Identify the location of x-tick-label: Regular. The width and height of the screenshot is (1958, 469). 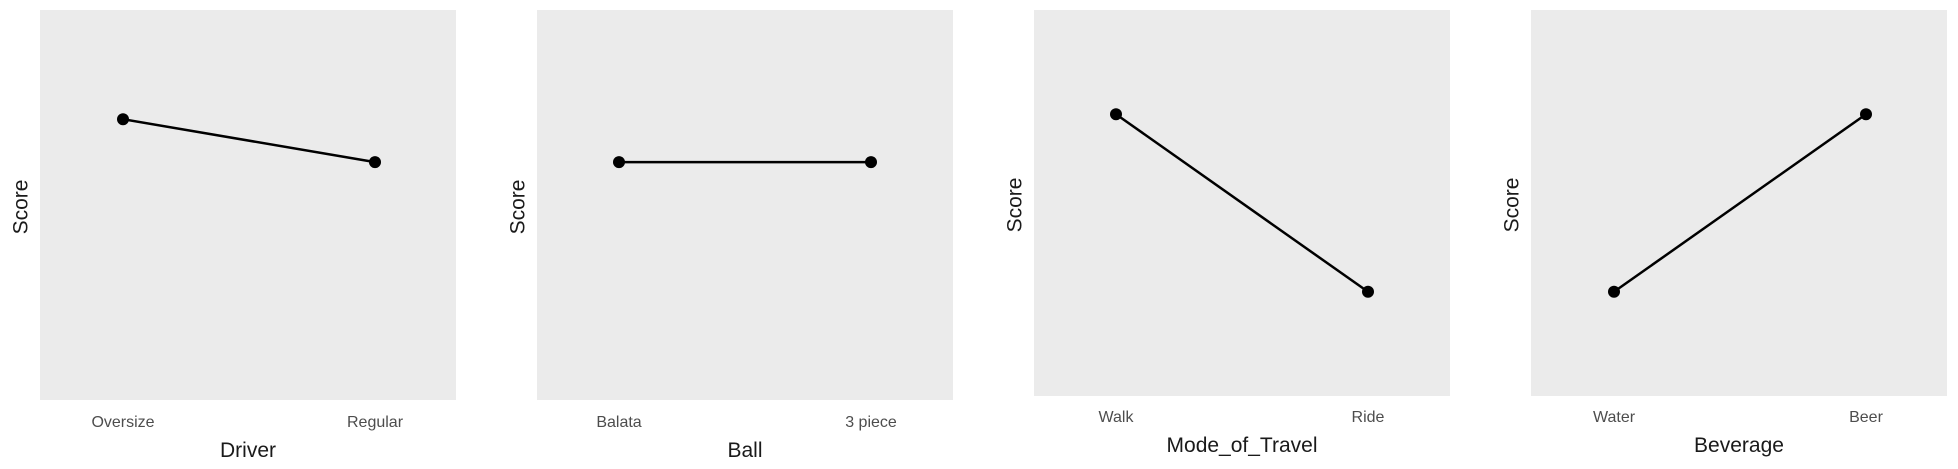
(375, 422).